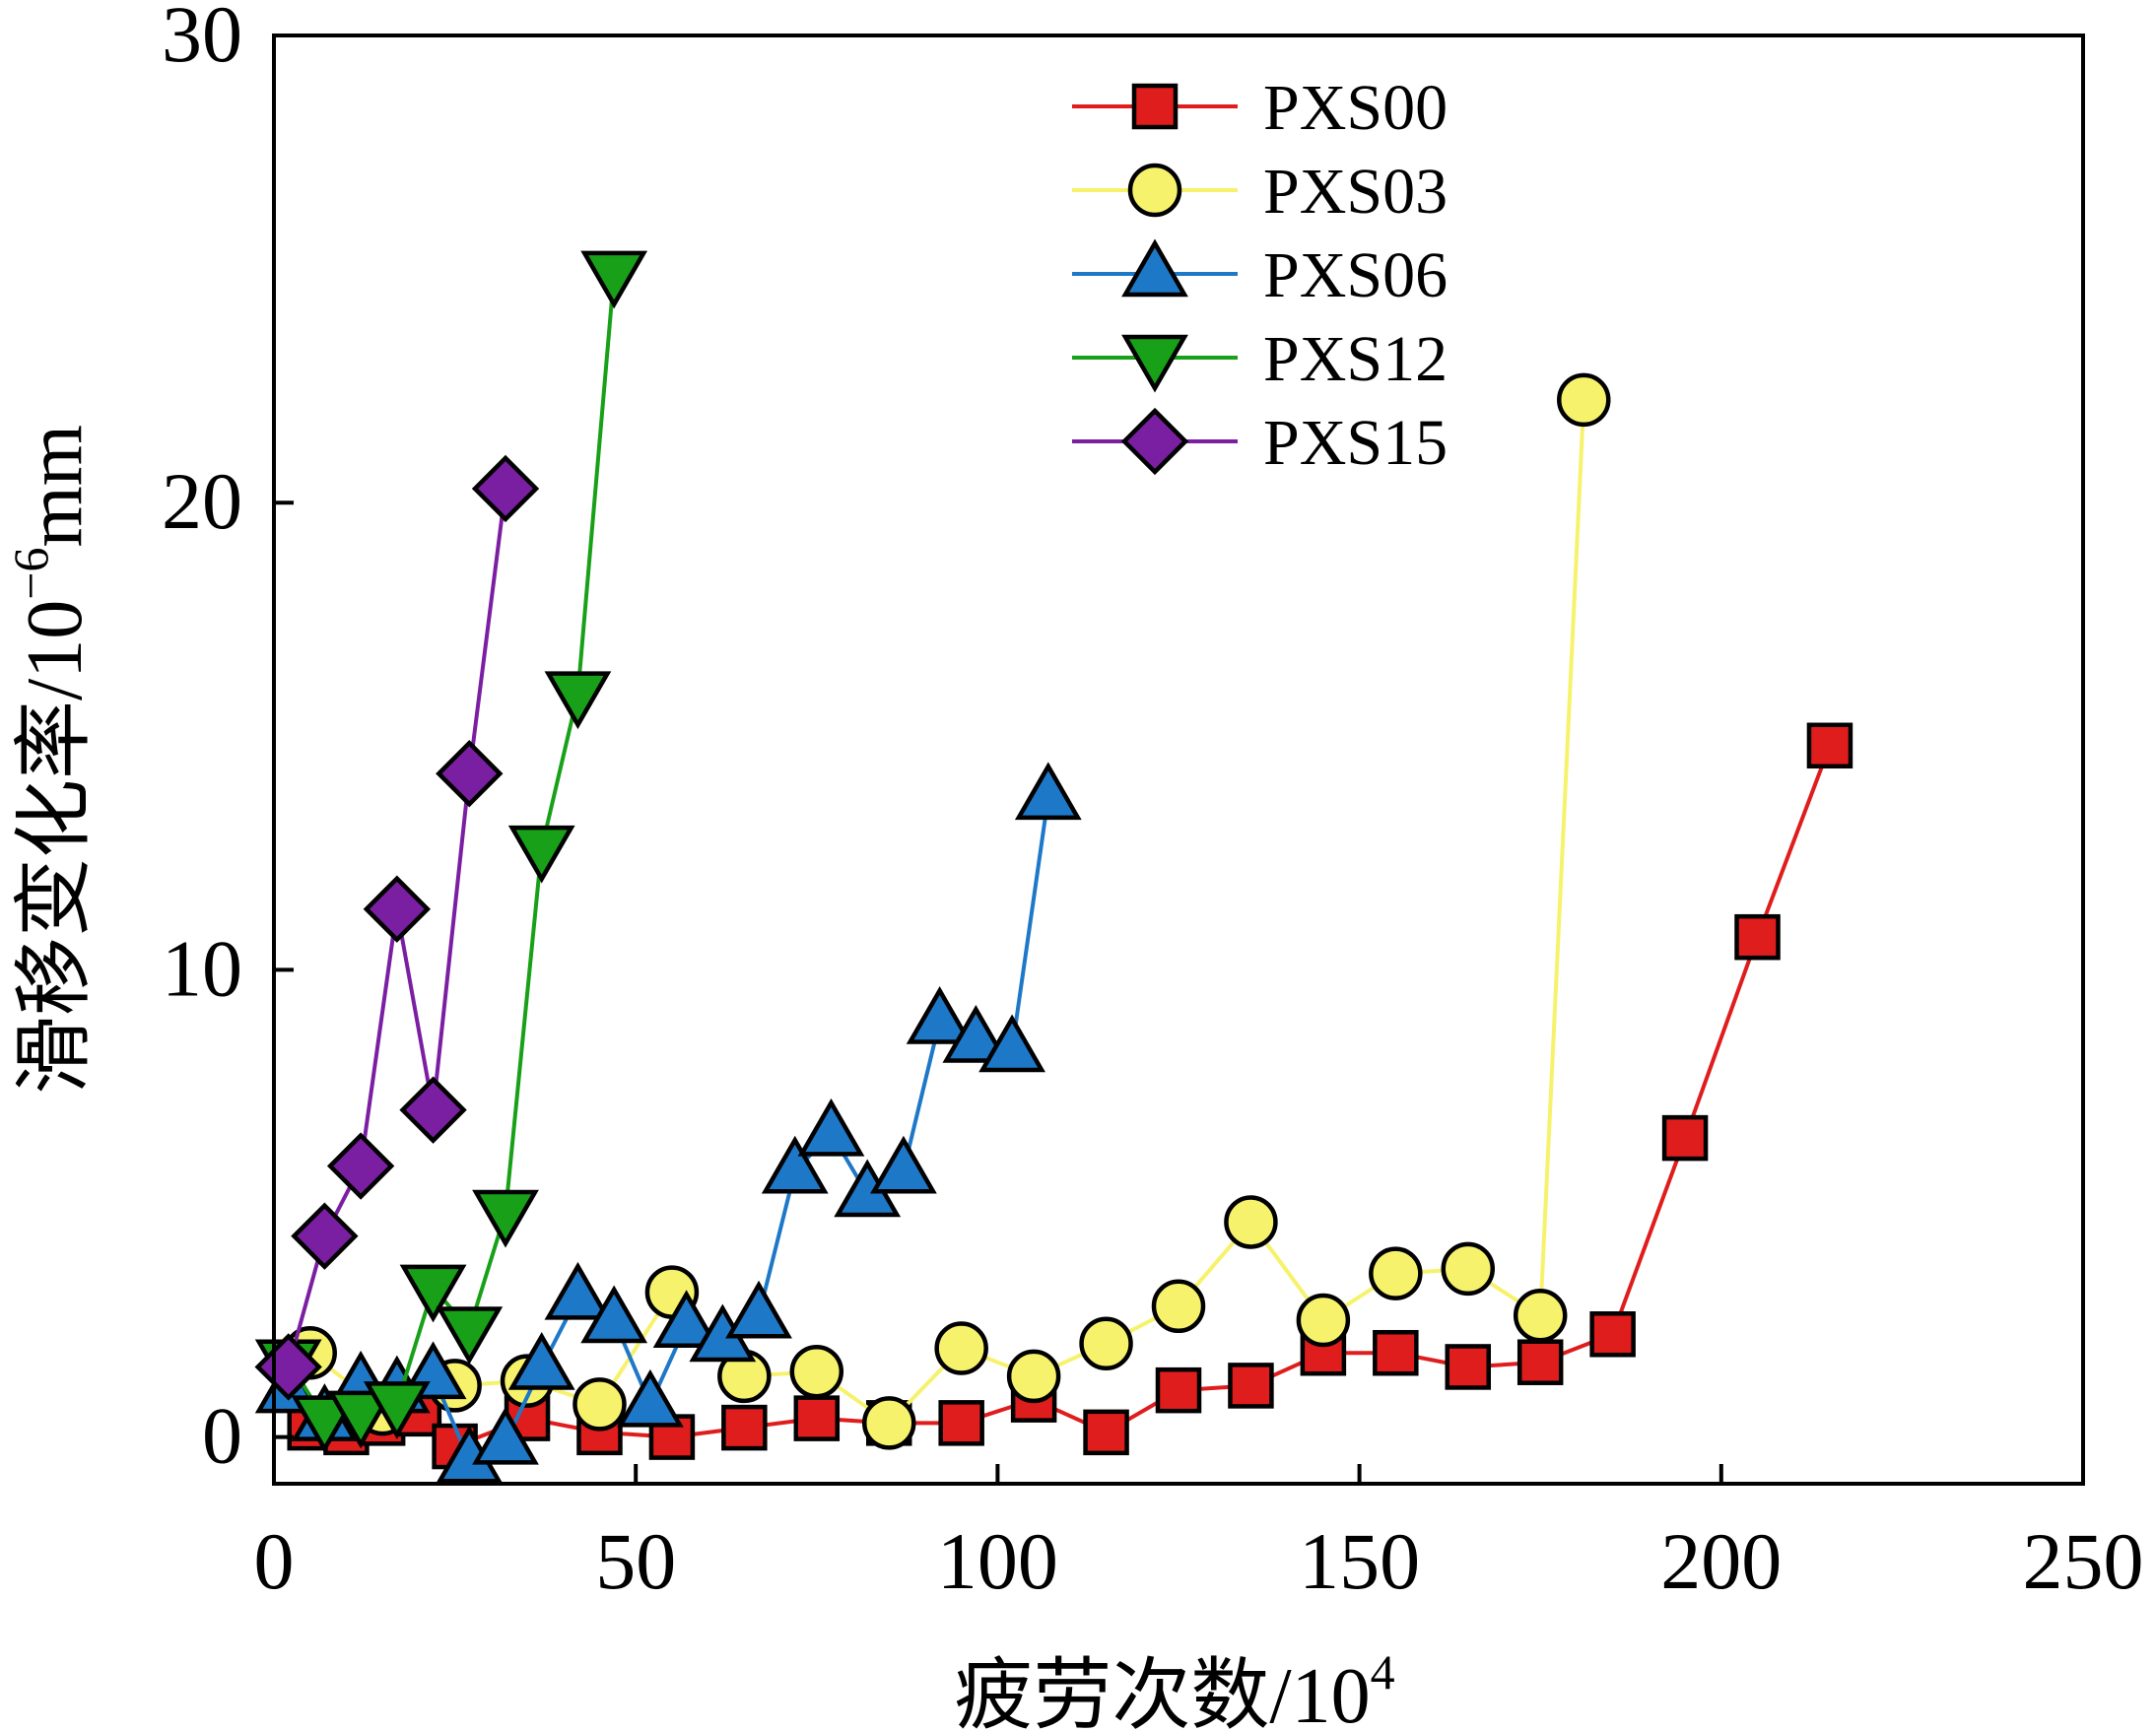 This screenshot has height=1732, width=2156. Describe the element at coordinates (202, 501) in the screenshot. I see `y-tick-label: 20` at that location.